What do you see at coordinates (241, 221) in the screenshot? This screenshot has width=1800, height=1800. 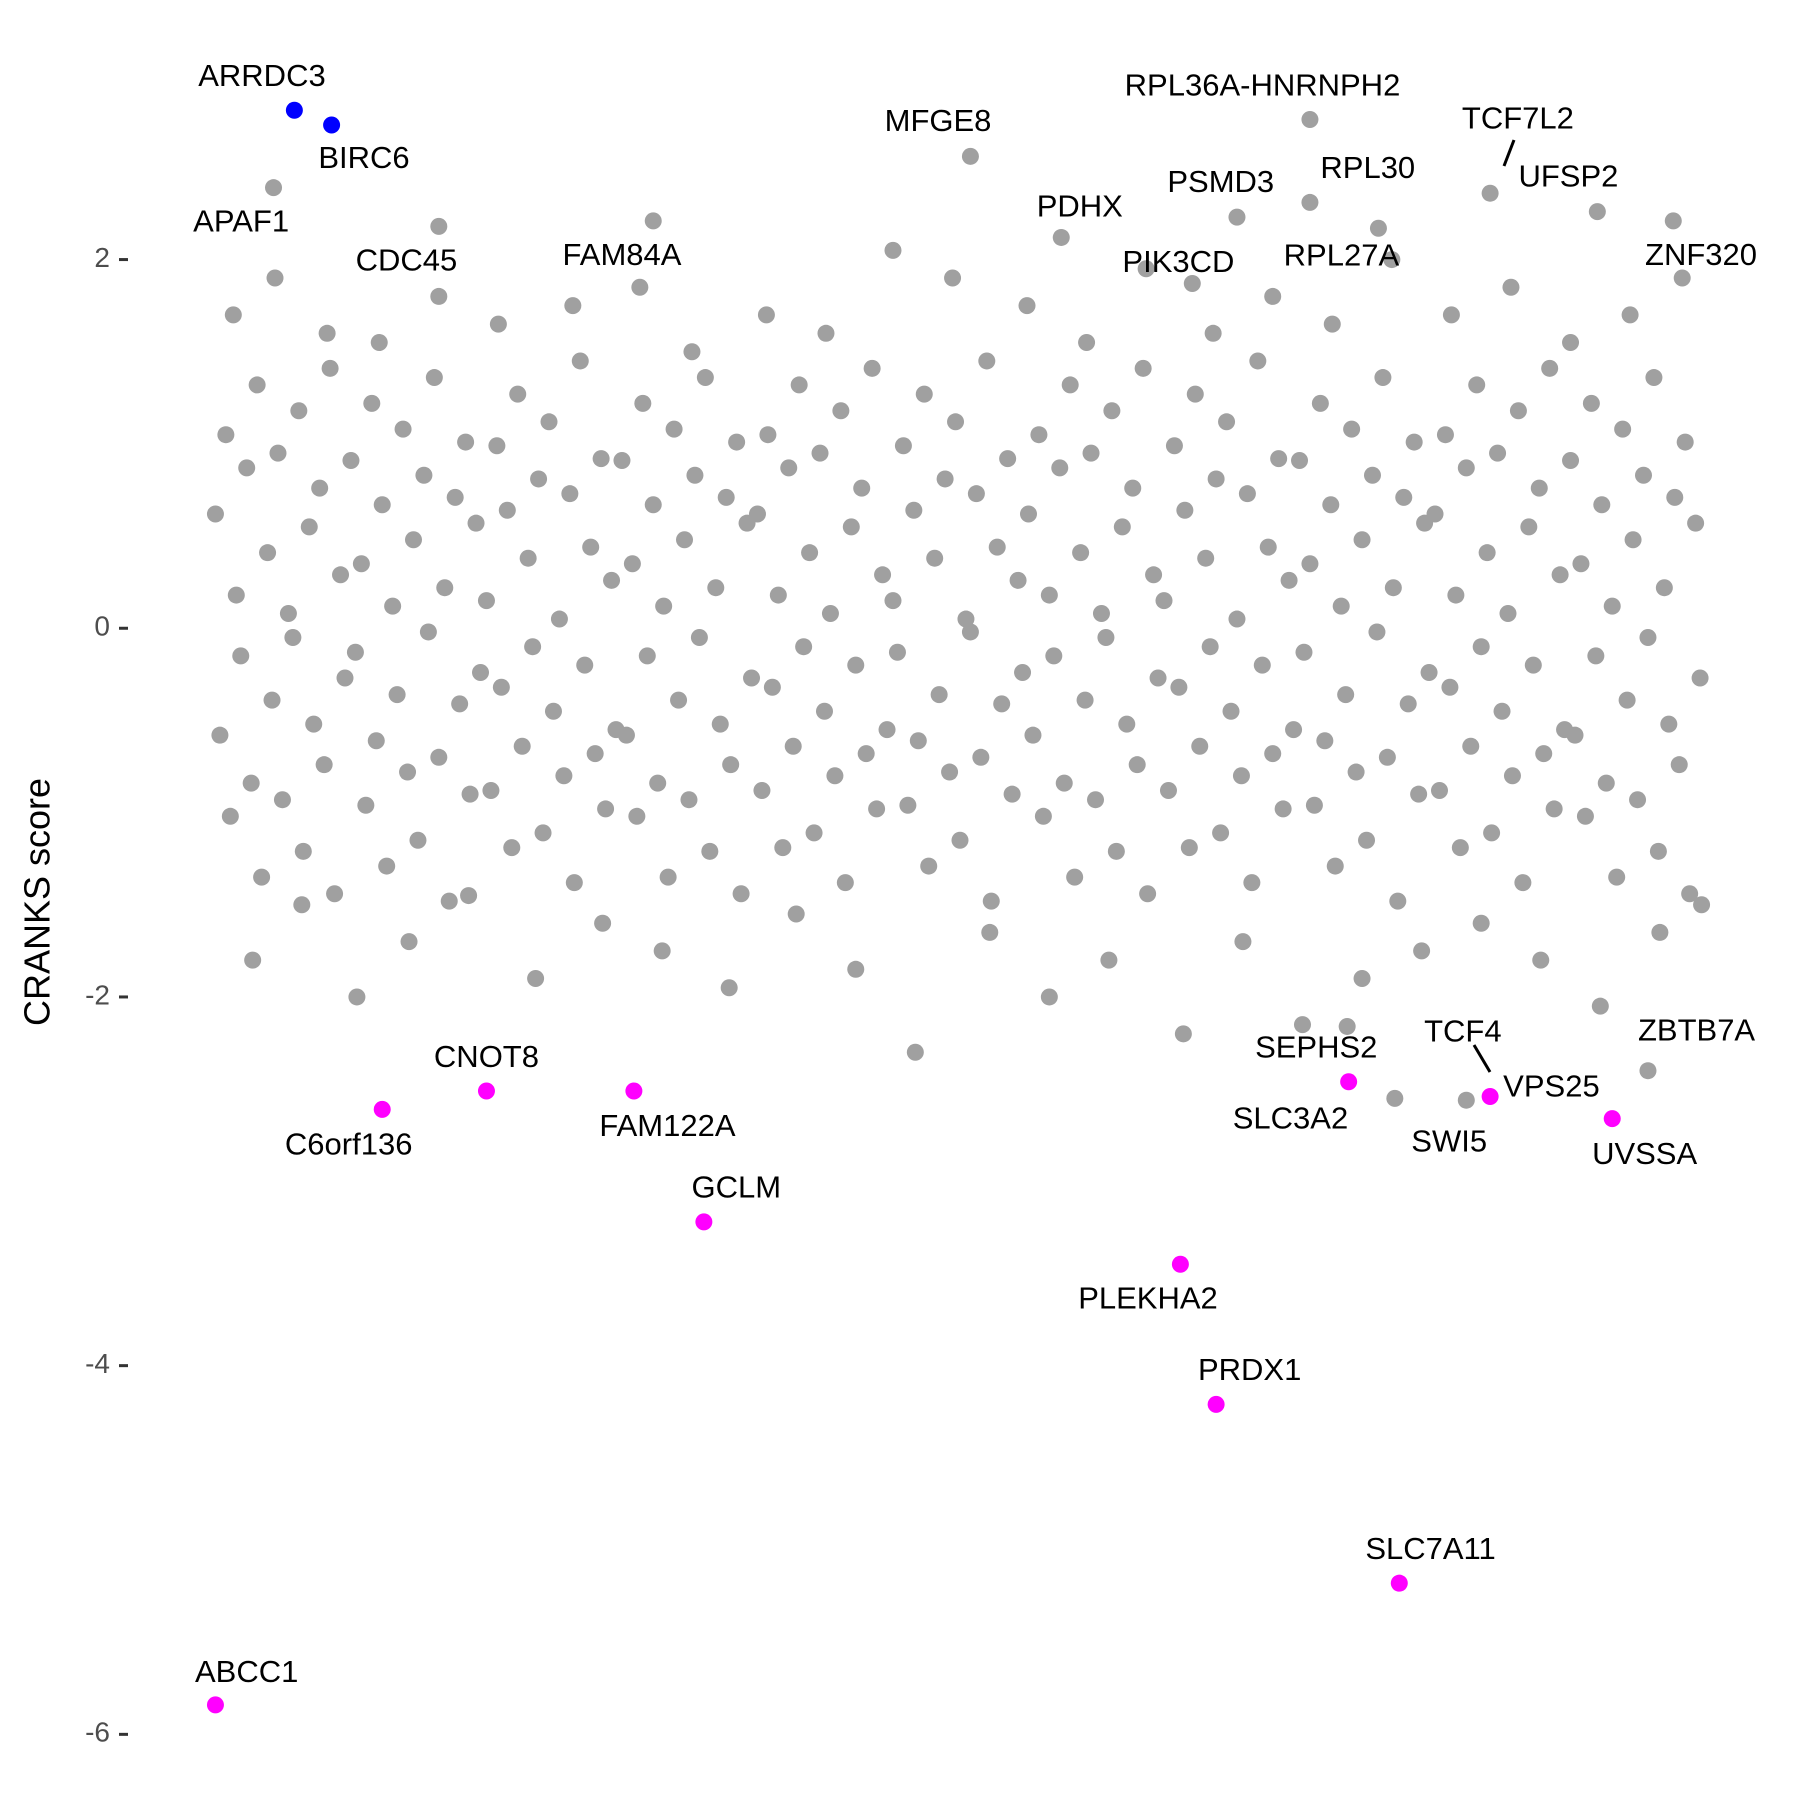 I see `point-label: APAF1` at bounding box center [241, 221].